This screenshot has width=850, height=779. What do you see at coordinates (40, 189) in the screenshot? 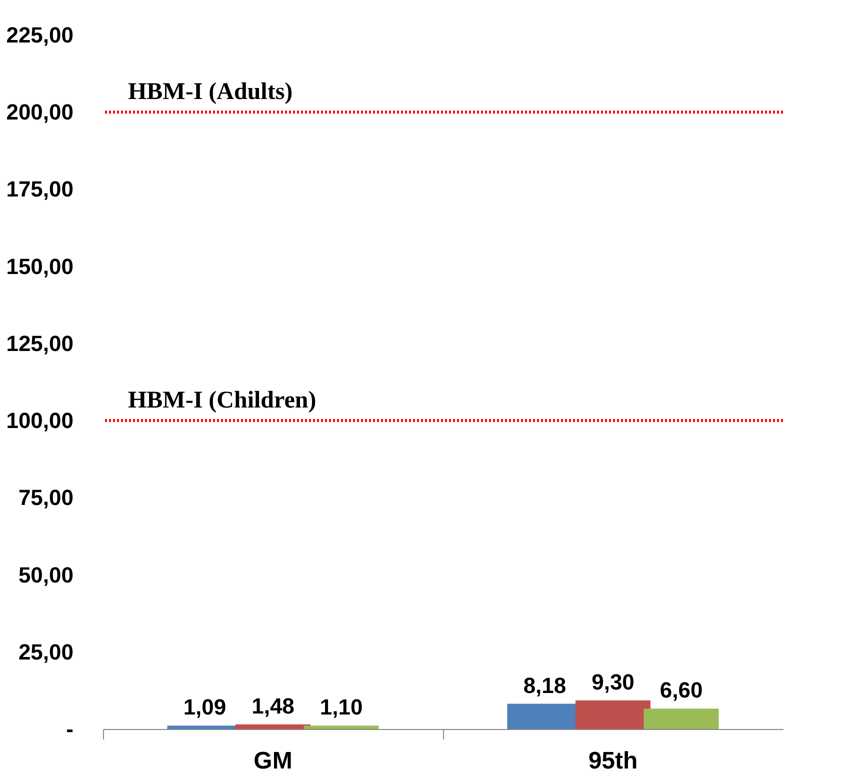
I see `y-tick-label: 175,00` at bounding box center [40, 189].